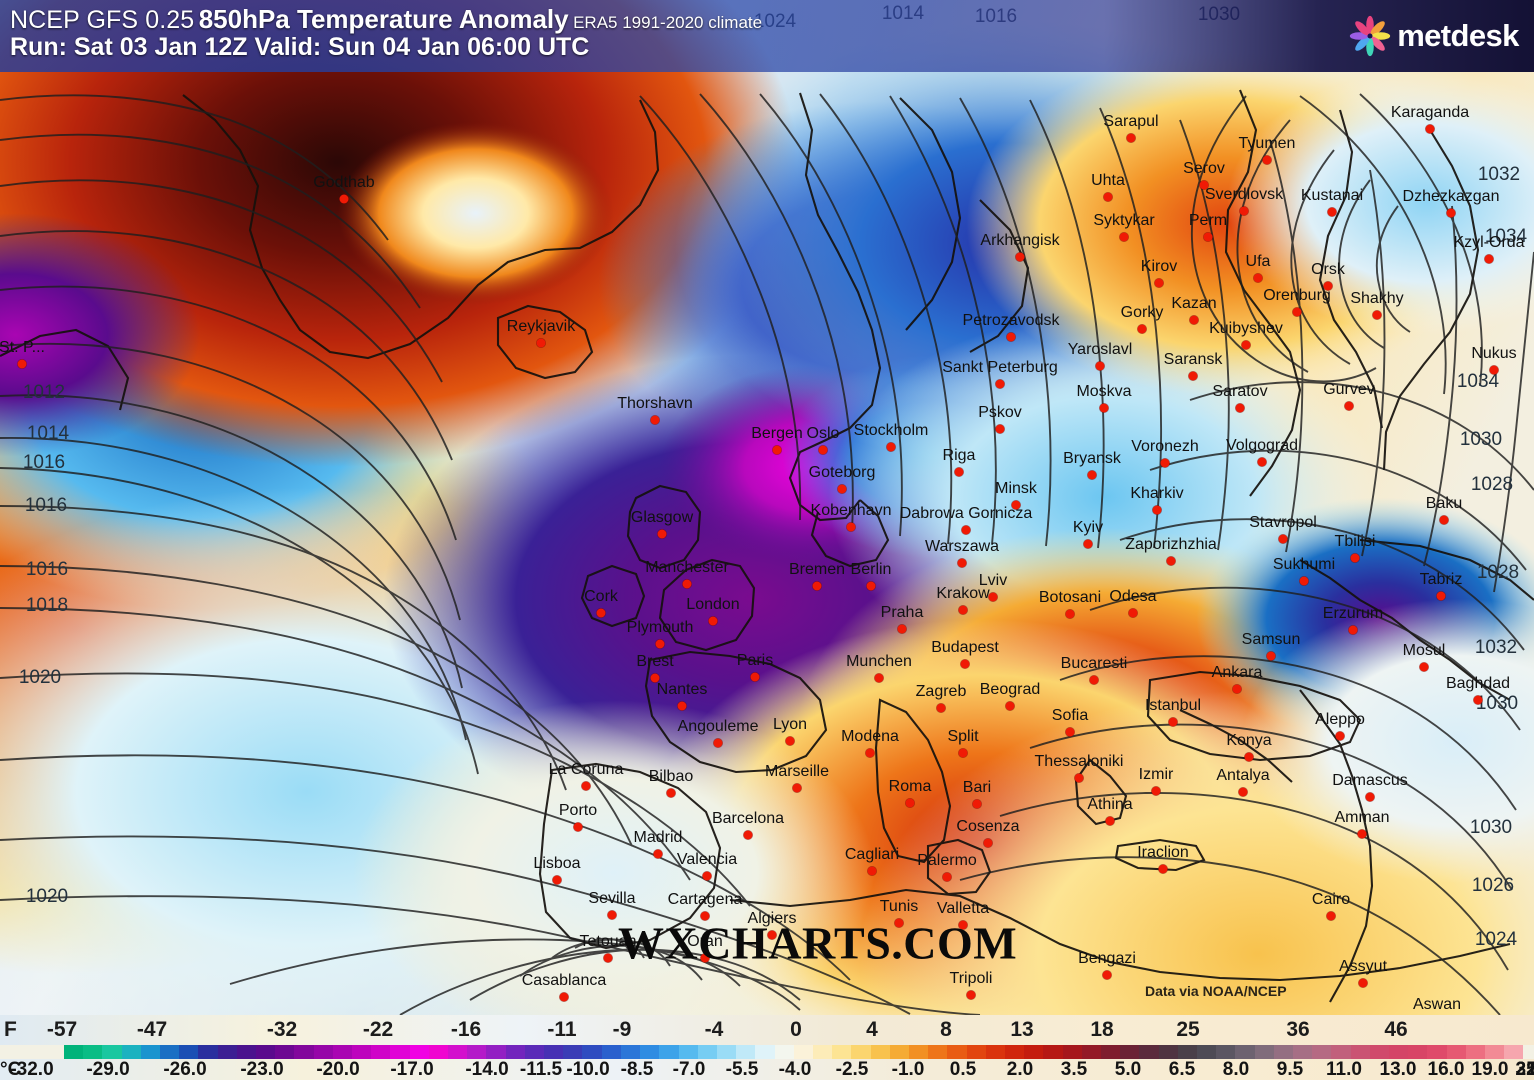  What do you see at coordinates (1107, 958) in the screenshot?
I see `city-label: Bengazi` at bounding box center [1107, 958].